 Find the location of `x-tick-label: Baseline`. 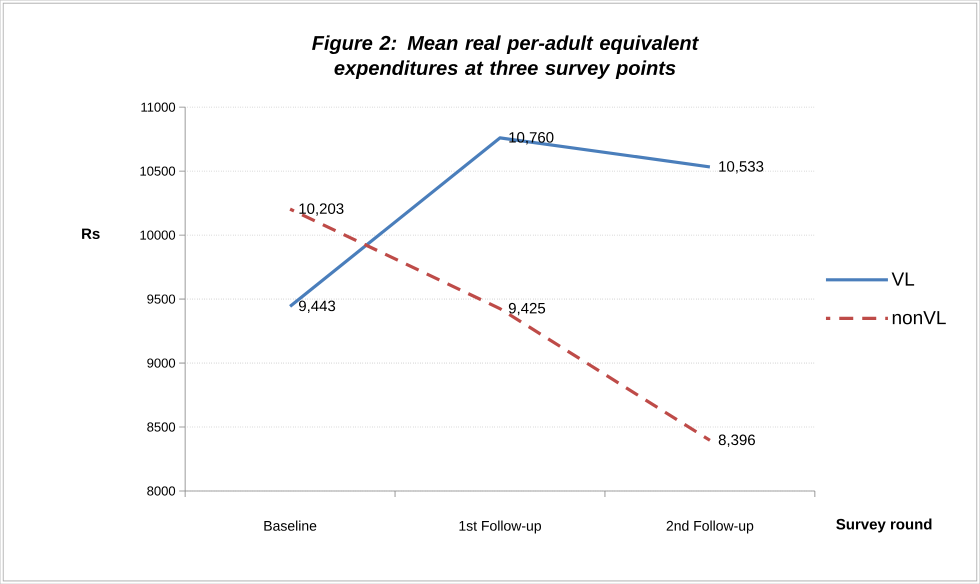

x-tick-label: Baseline is located at coordinates (290, 525).